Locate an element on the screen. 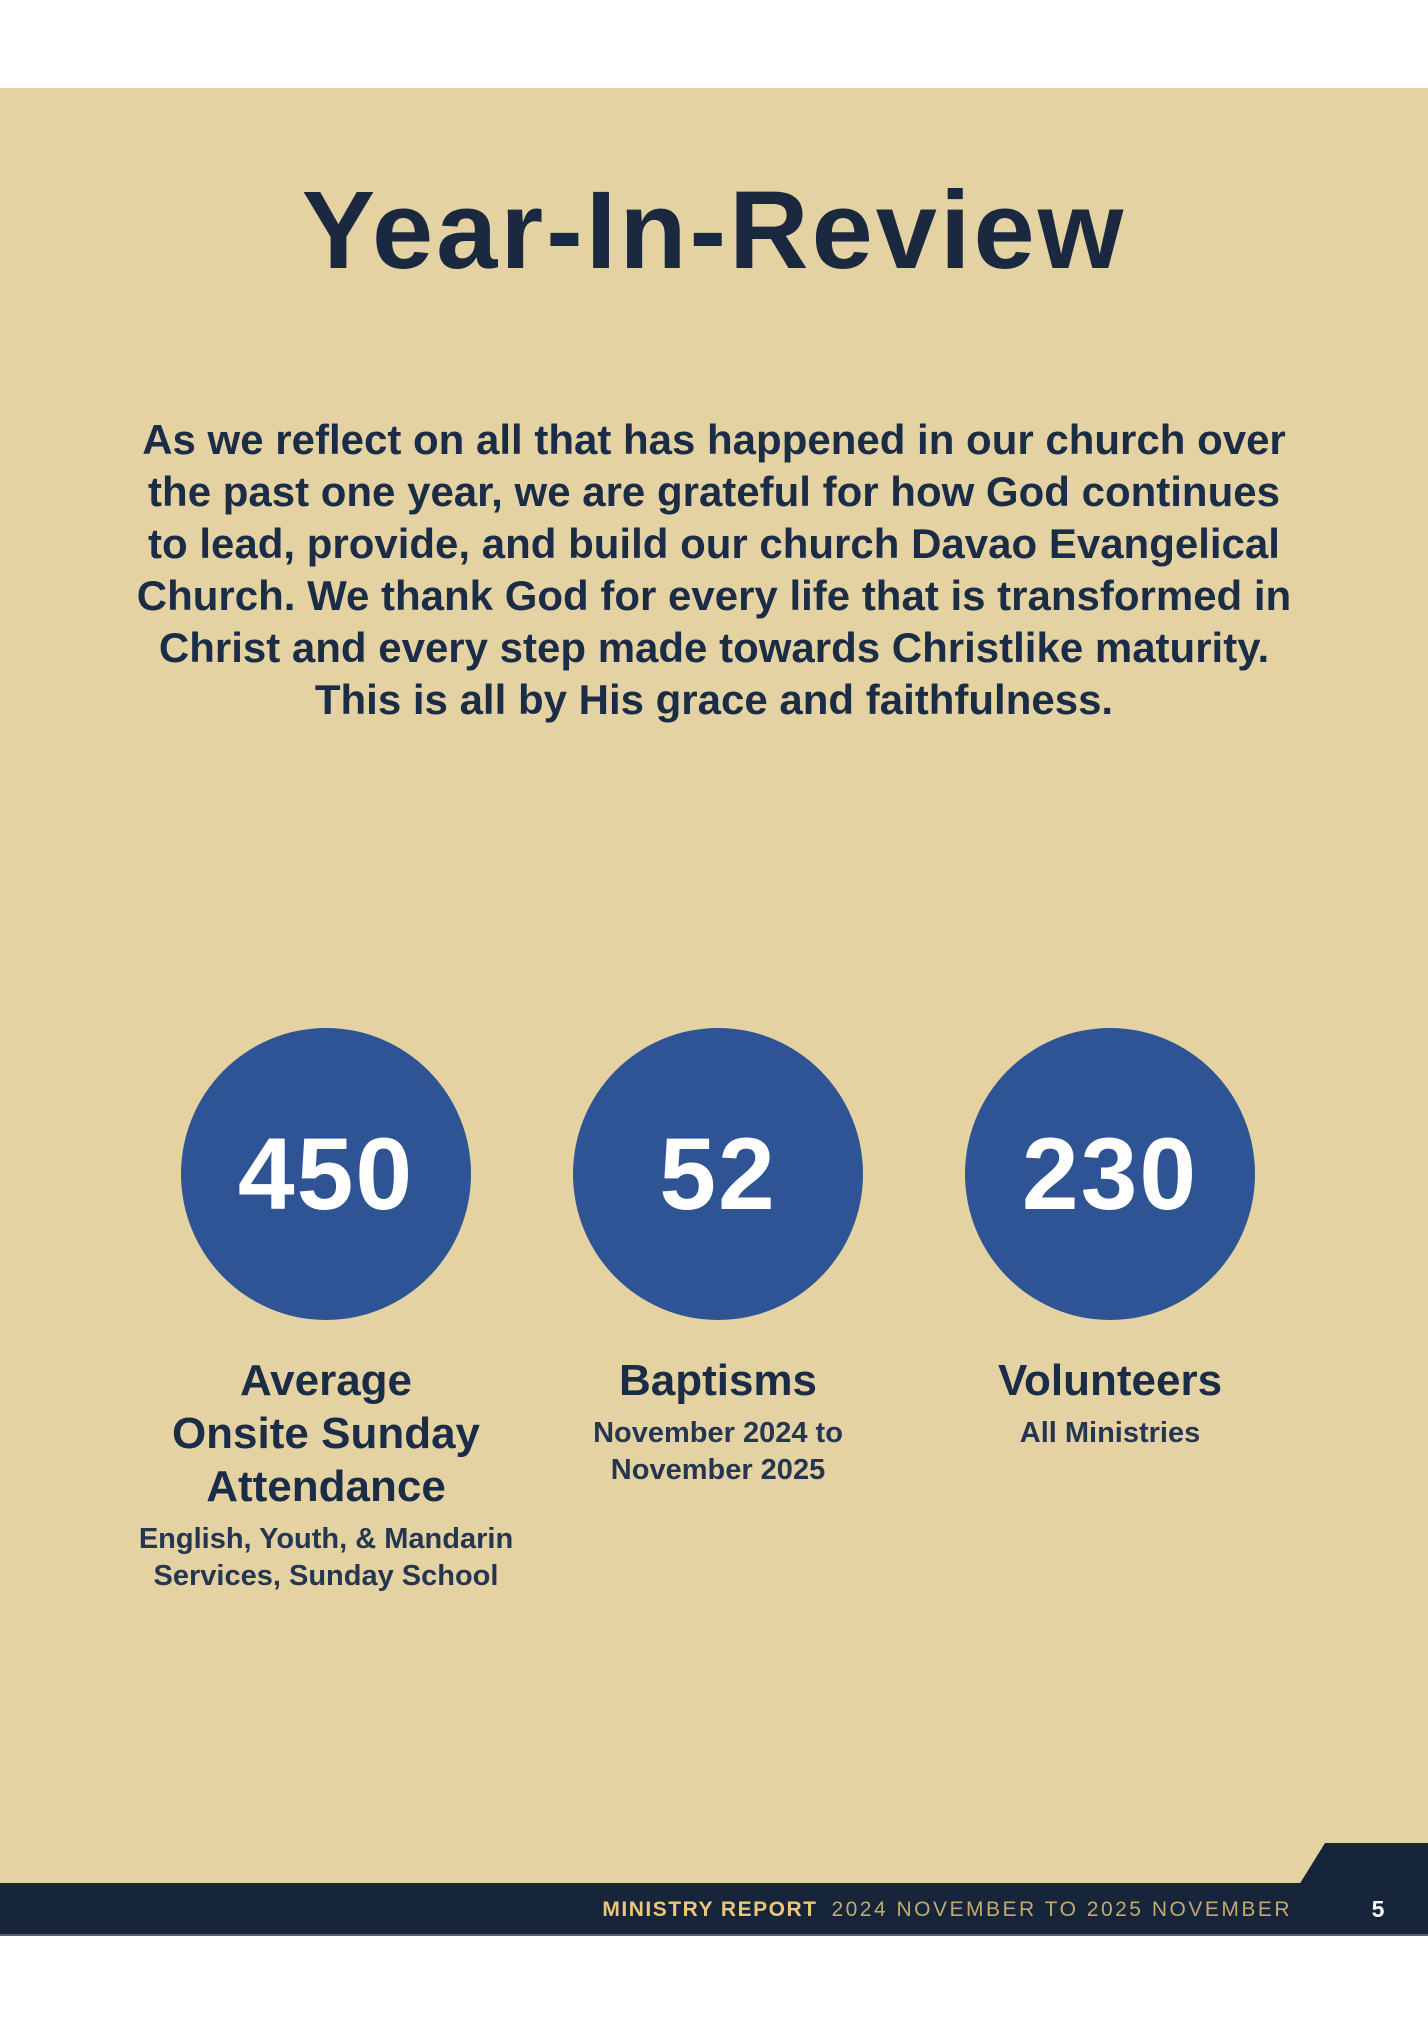  stat-circle-baptisms: 52 is located at coordinates (718, 1174).